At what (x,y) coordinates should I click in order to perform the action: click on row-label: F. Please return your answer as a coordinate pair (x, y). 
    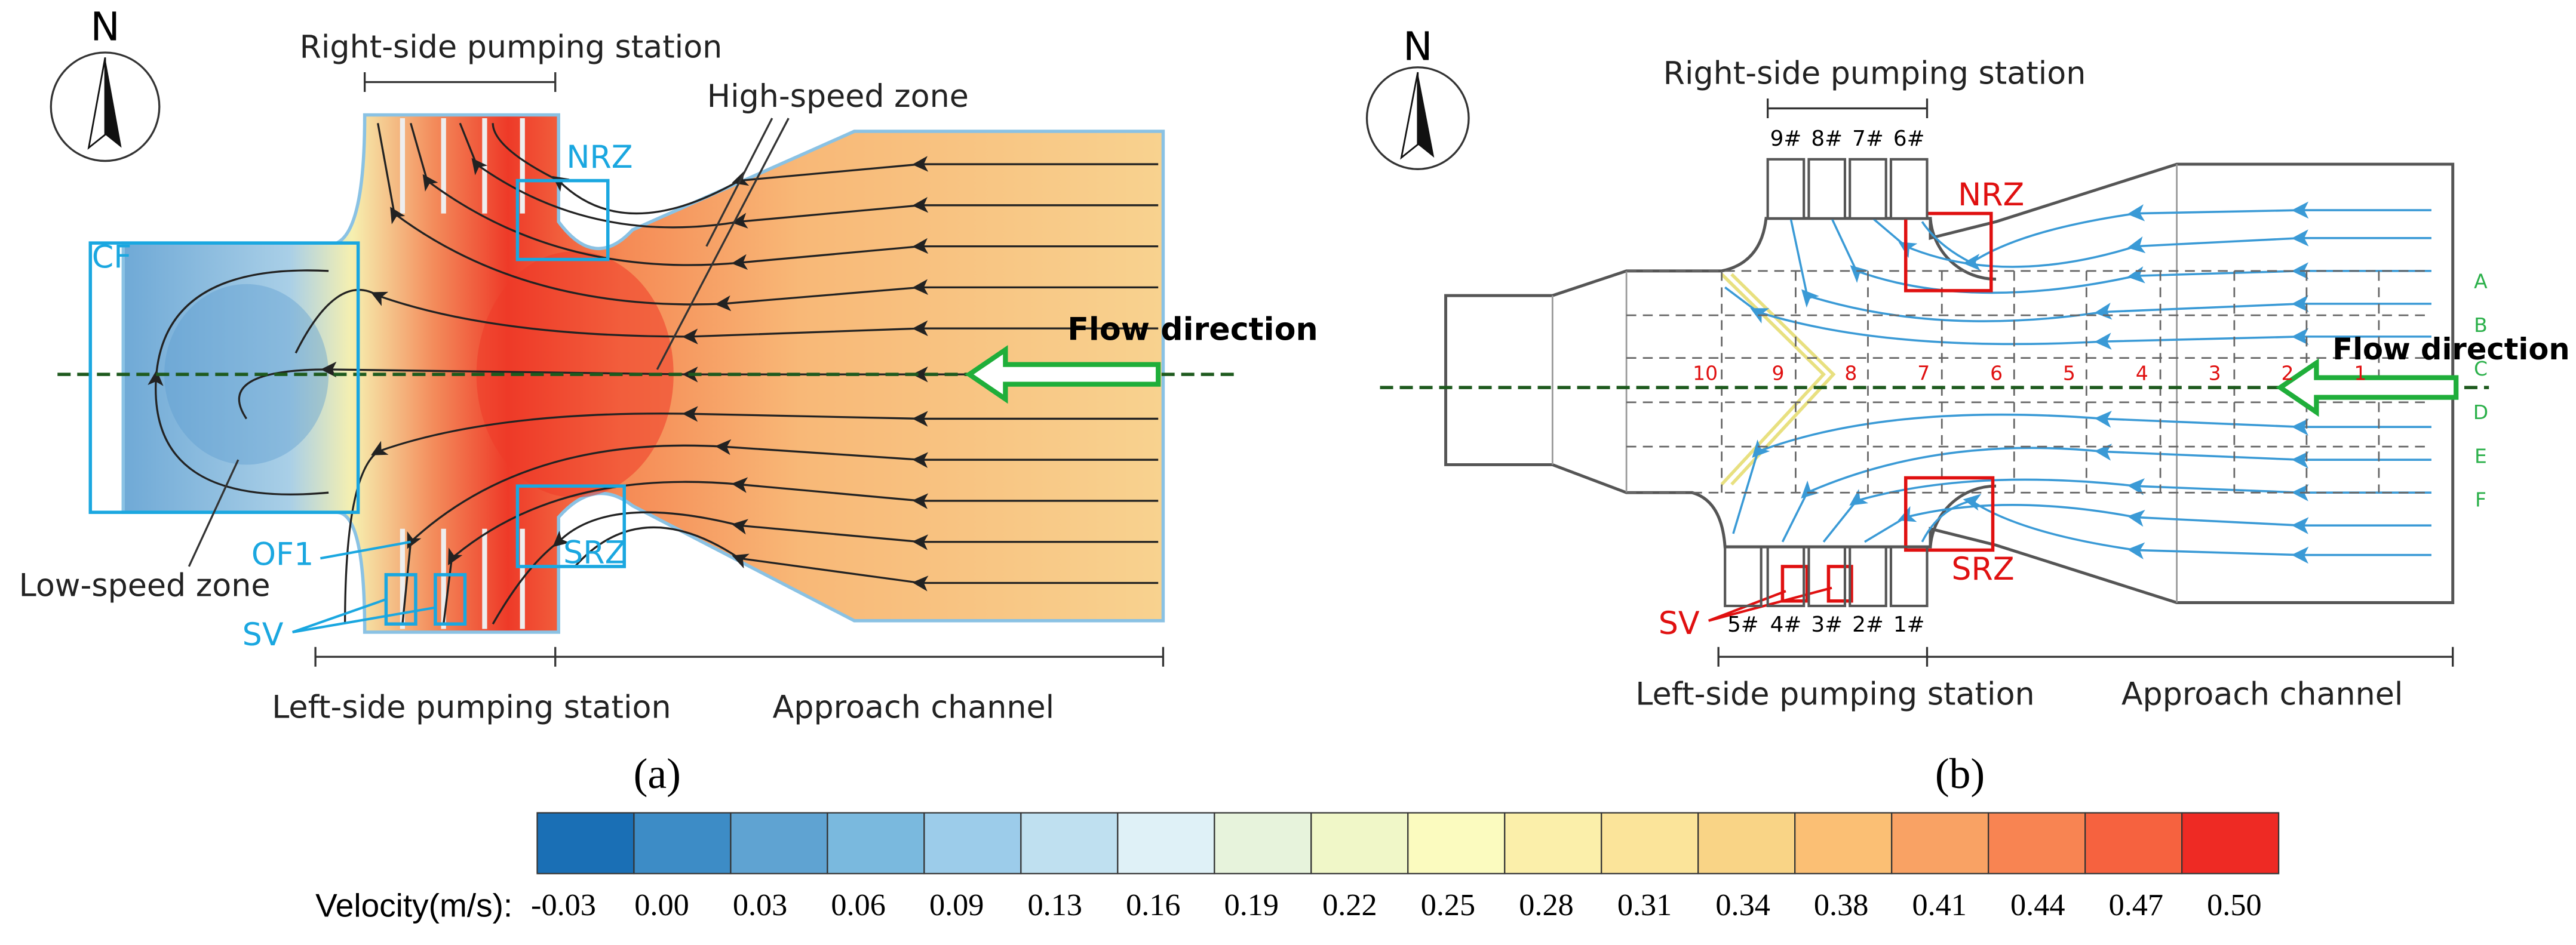
    Looking at the image, I should click on (2480, 499).